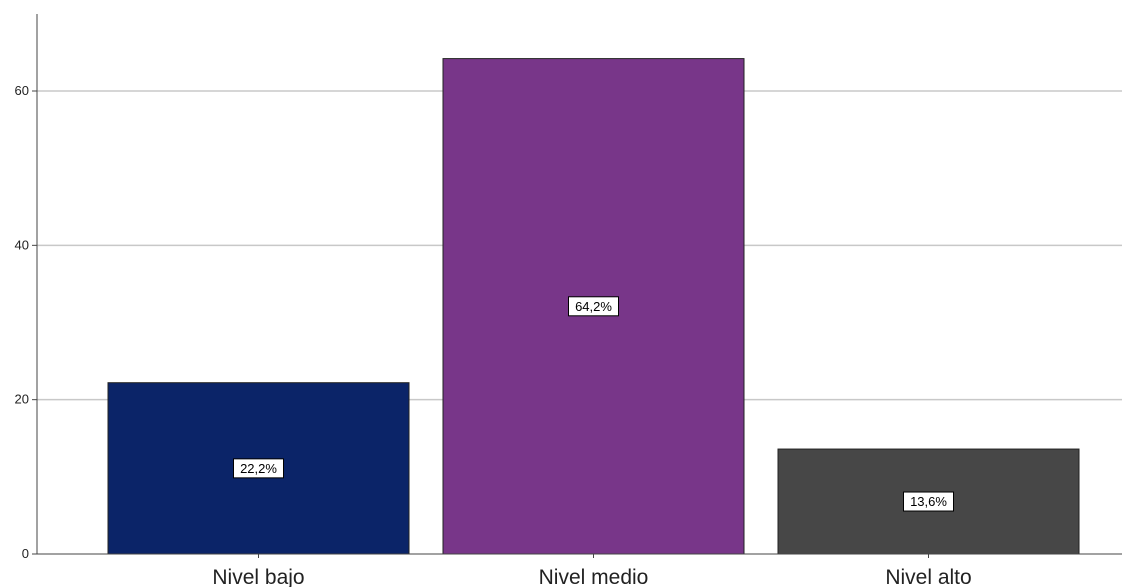  I want to click on x-axis-categories: Nivel bajo Nivel medio Nivel alto, so click(592, 570).